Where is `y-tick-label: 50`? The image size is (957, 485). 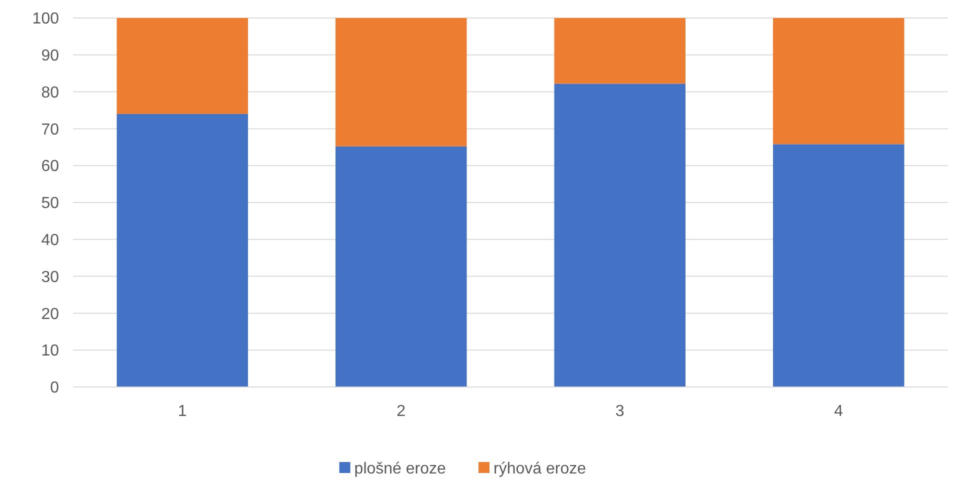 y-tick-label: 50 is located at coordinates (50, 203).